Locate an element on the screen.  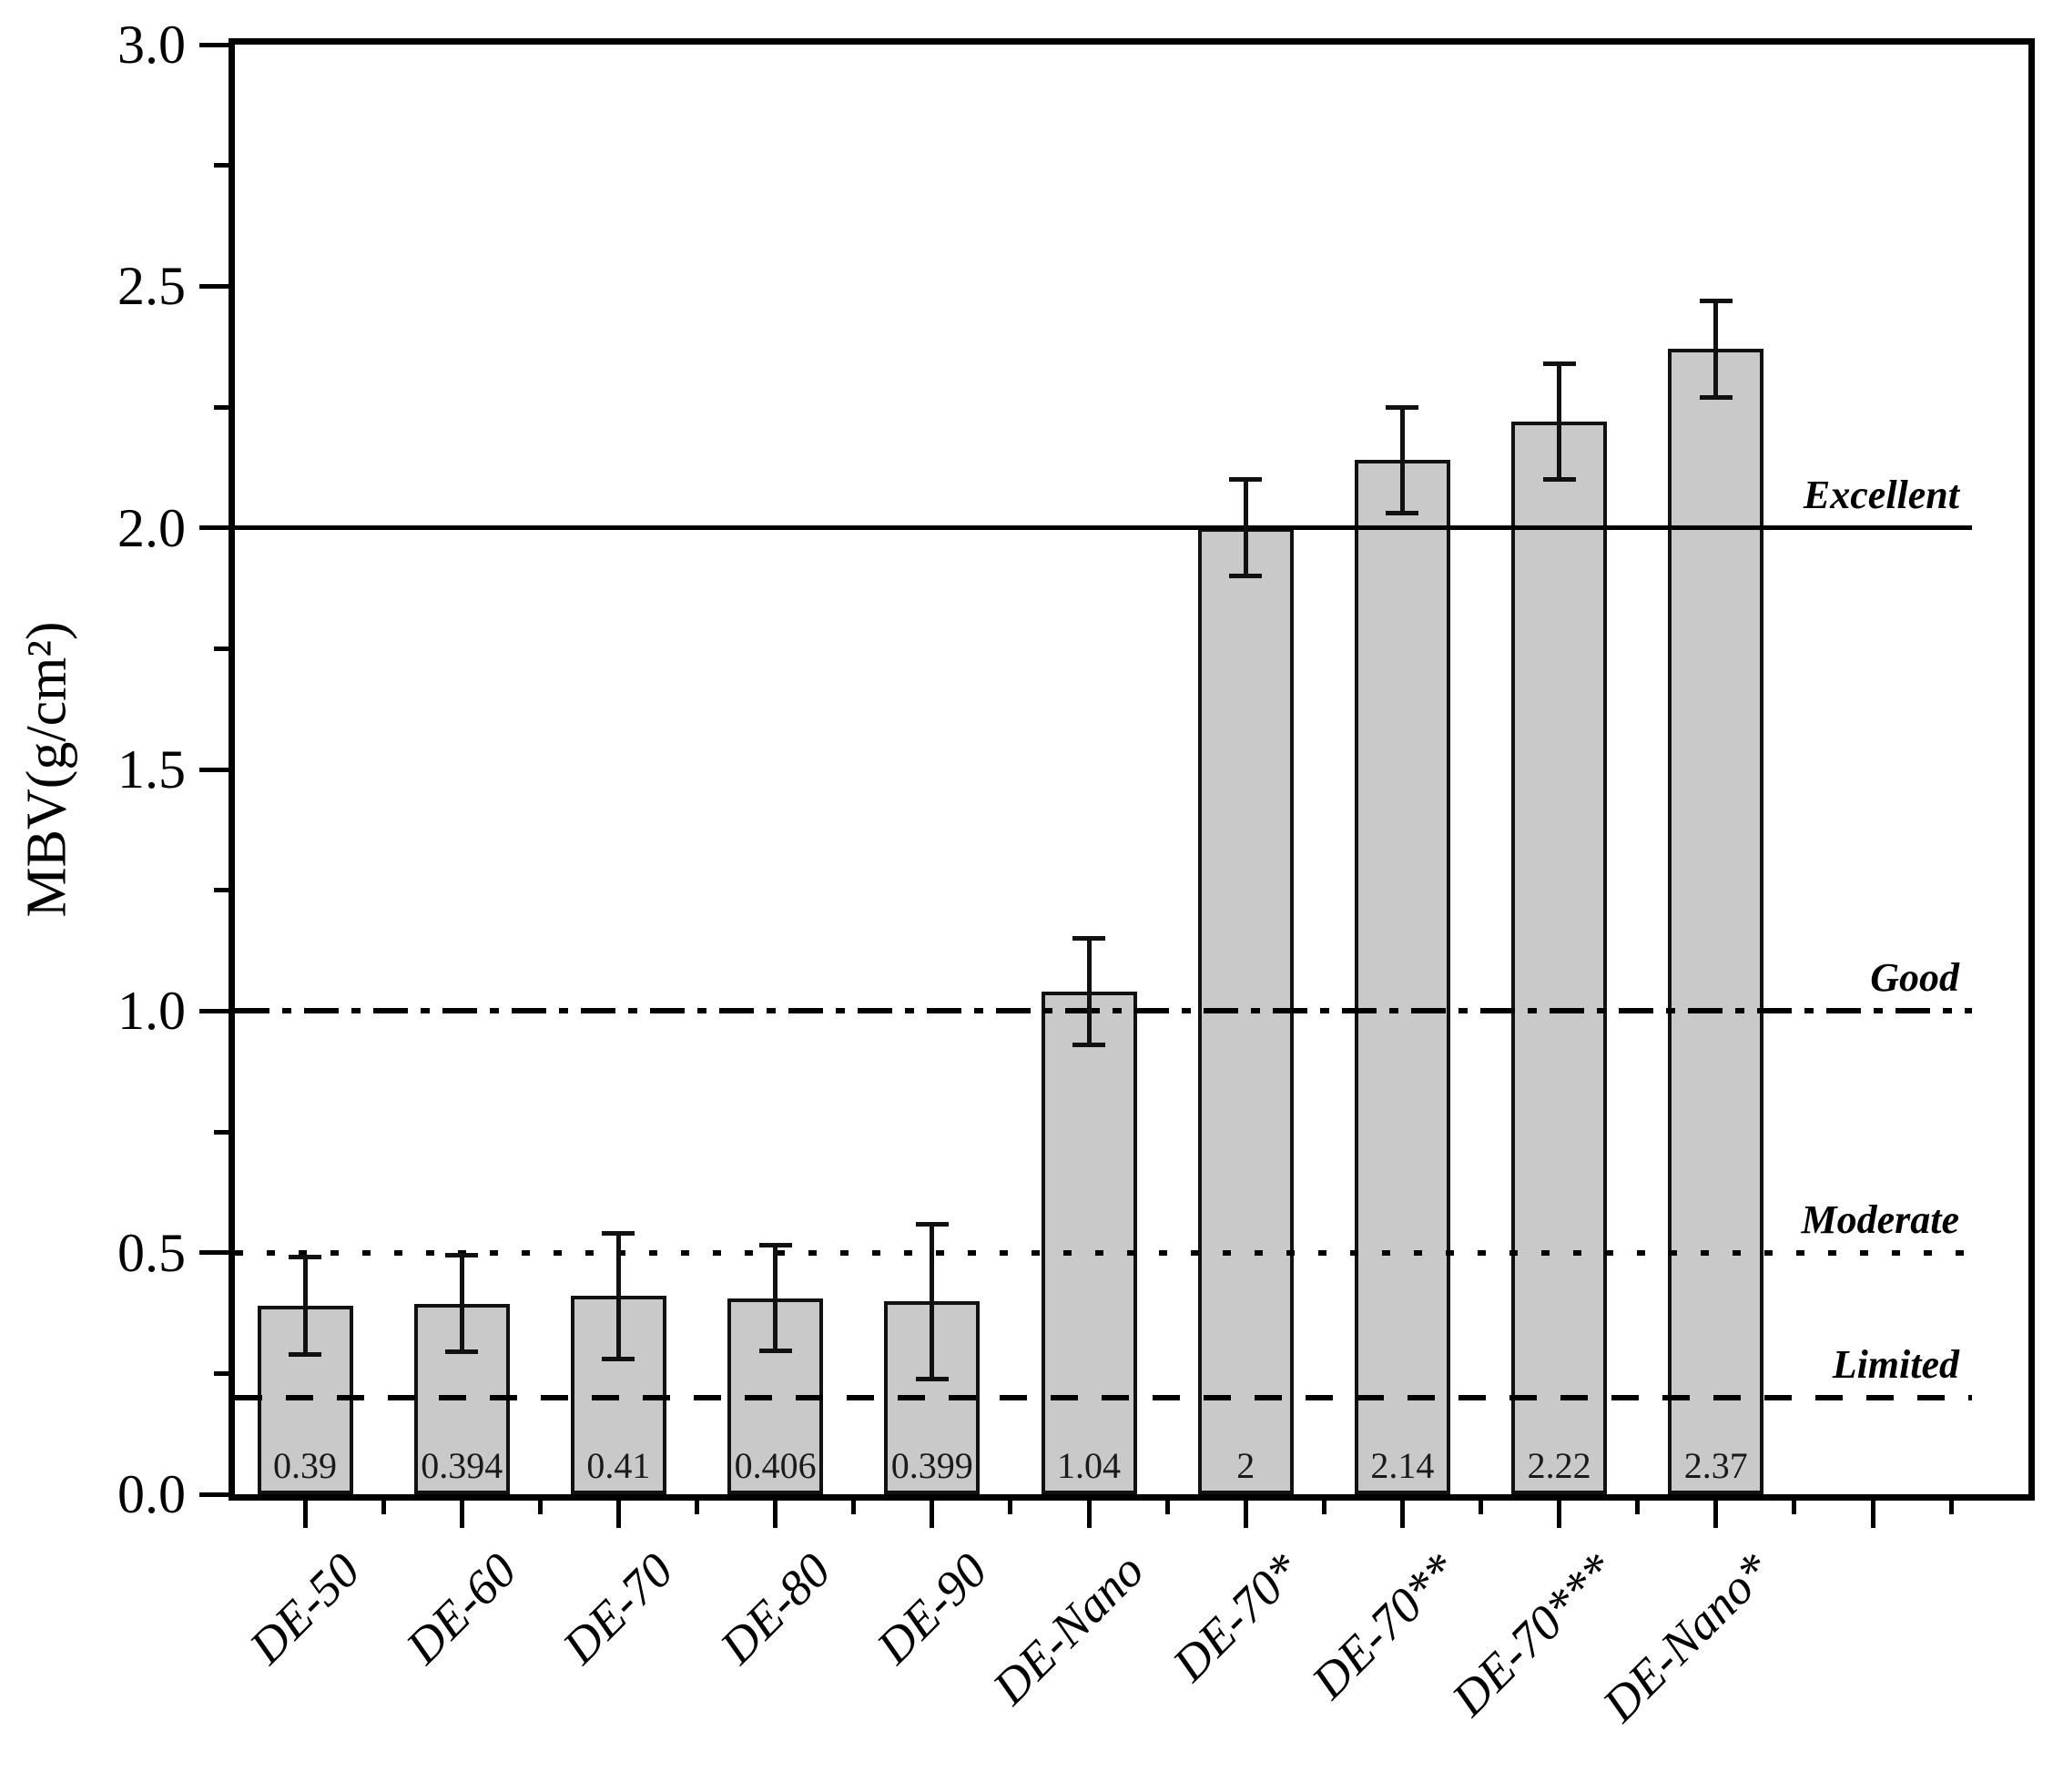
reference-label-limited: Limited is located at coordinates (1895, 1364).